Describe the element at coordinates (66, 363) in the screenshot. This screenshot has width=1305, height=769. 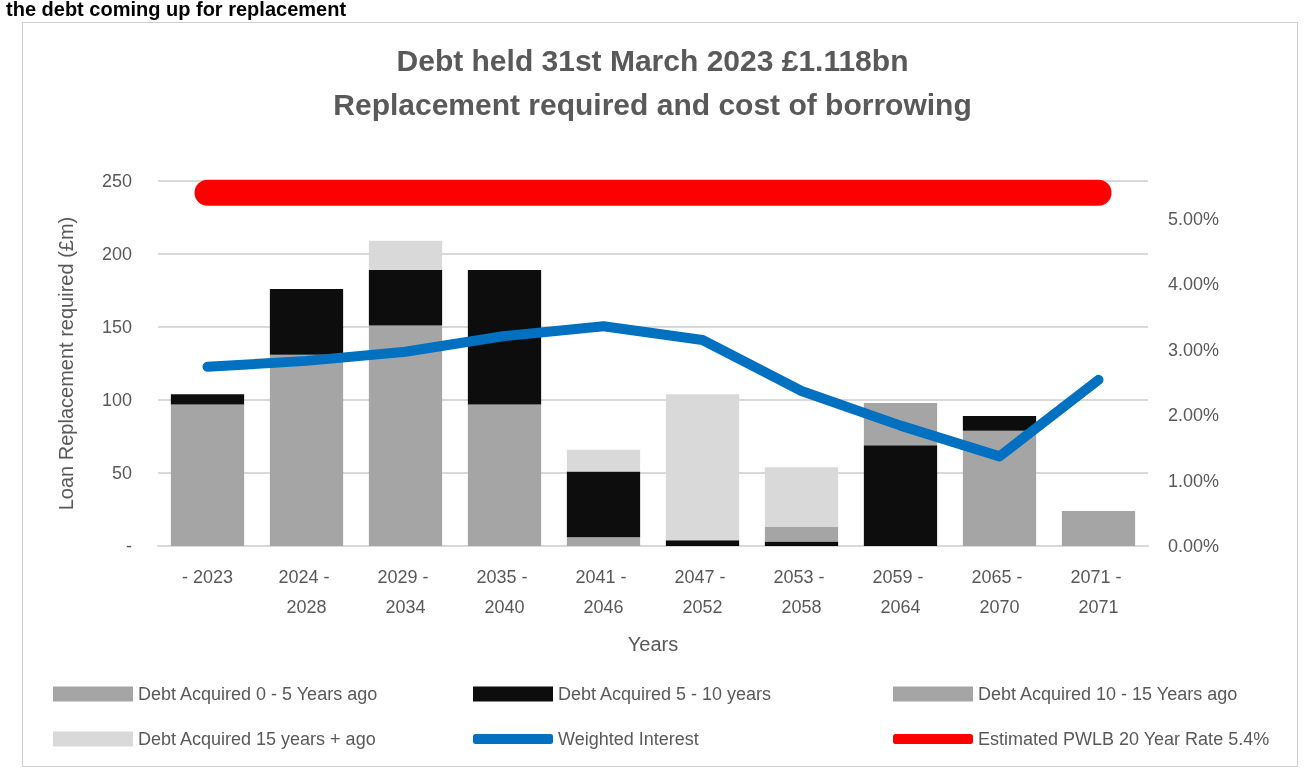
I see `y-axis-title: Loan Replacement required (£m)` at that location.